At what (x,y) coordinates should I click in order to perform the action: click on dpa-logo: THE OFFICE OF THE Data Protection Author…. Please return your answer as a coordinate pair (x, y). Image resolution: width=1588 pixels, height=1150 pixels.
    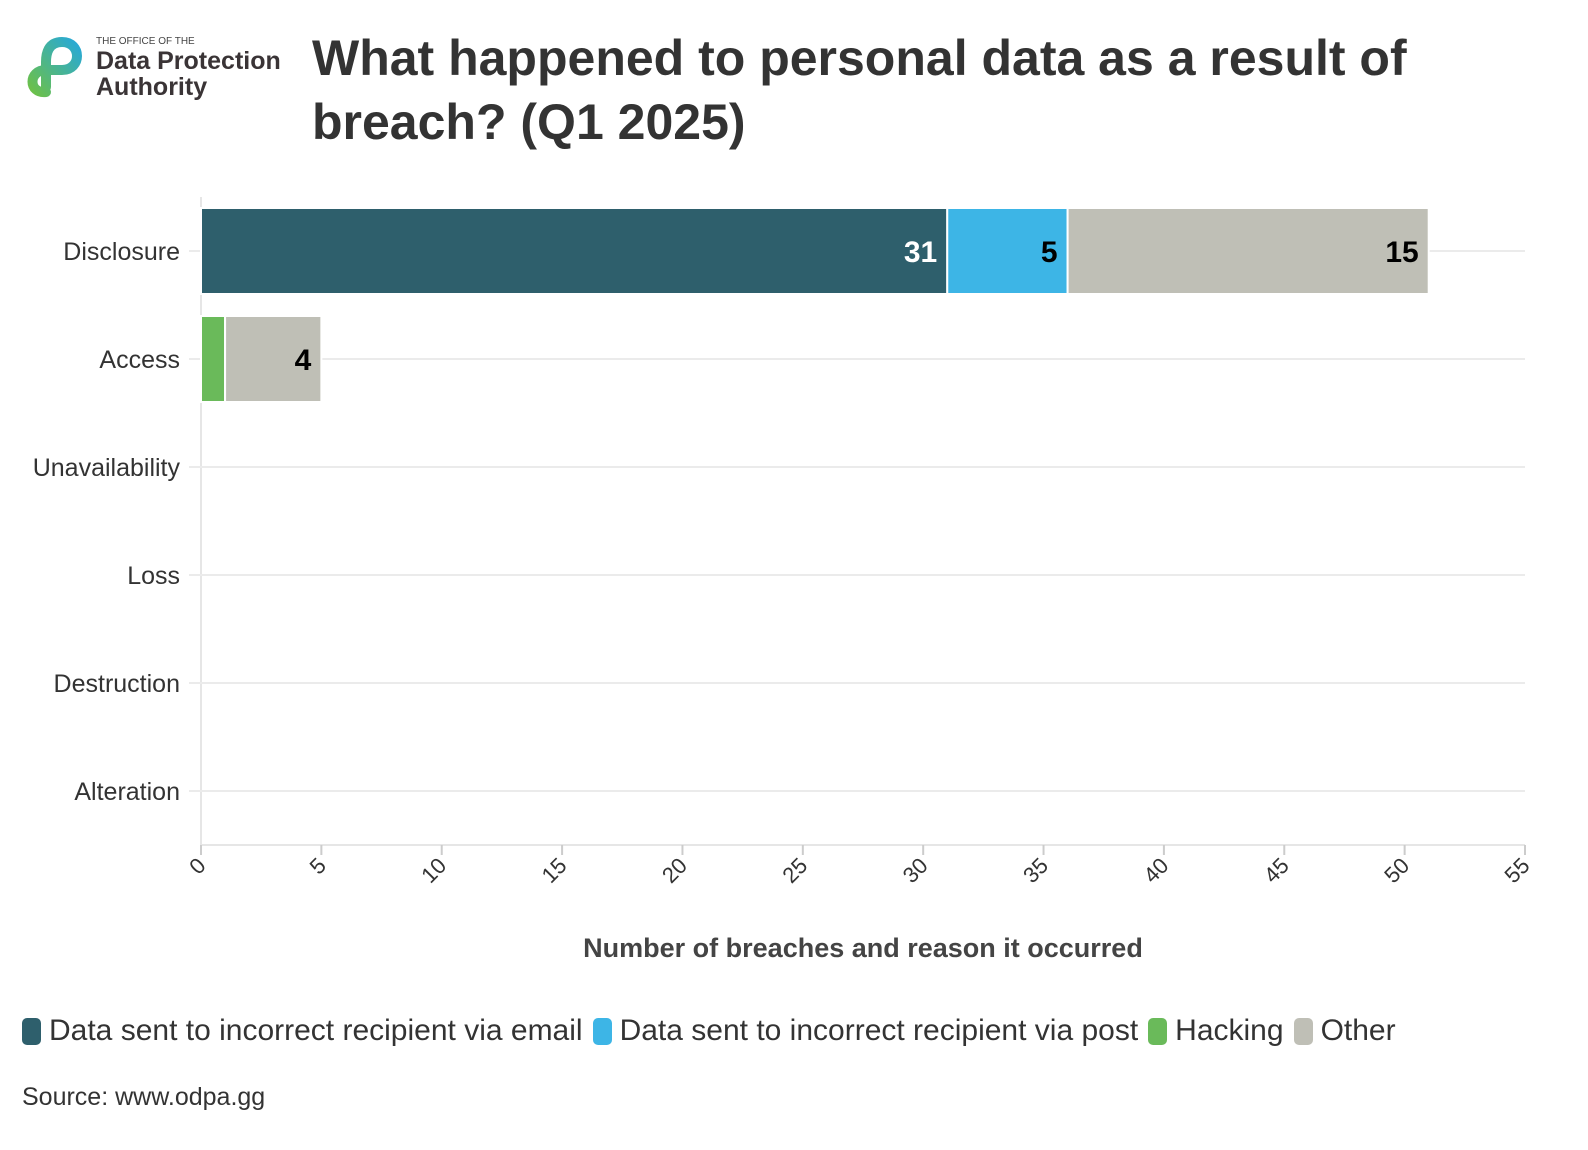
    Looking at the image, I should click on (154, 68).